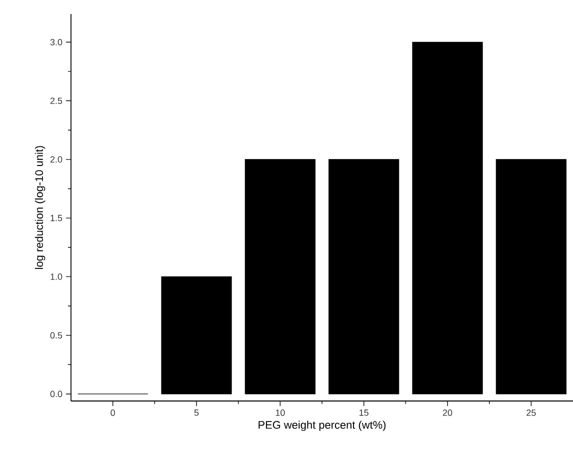 The image size is (573, 455). Describe the element at coordinates (56, 335) in the screenshot. I see `y-tick-label: 0.5` at that location.